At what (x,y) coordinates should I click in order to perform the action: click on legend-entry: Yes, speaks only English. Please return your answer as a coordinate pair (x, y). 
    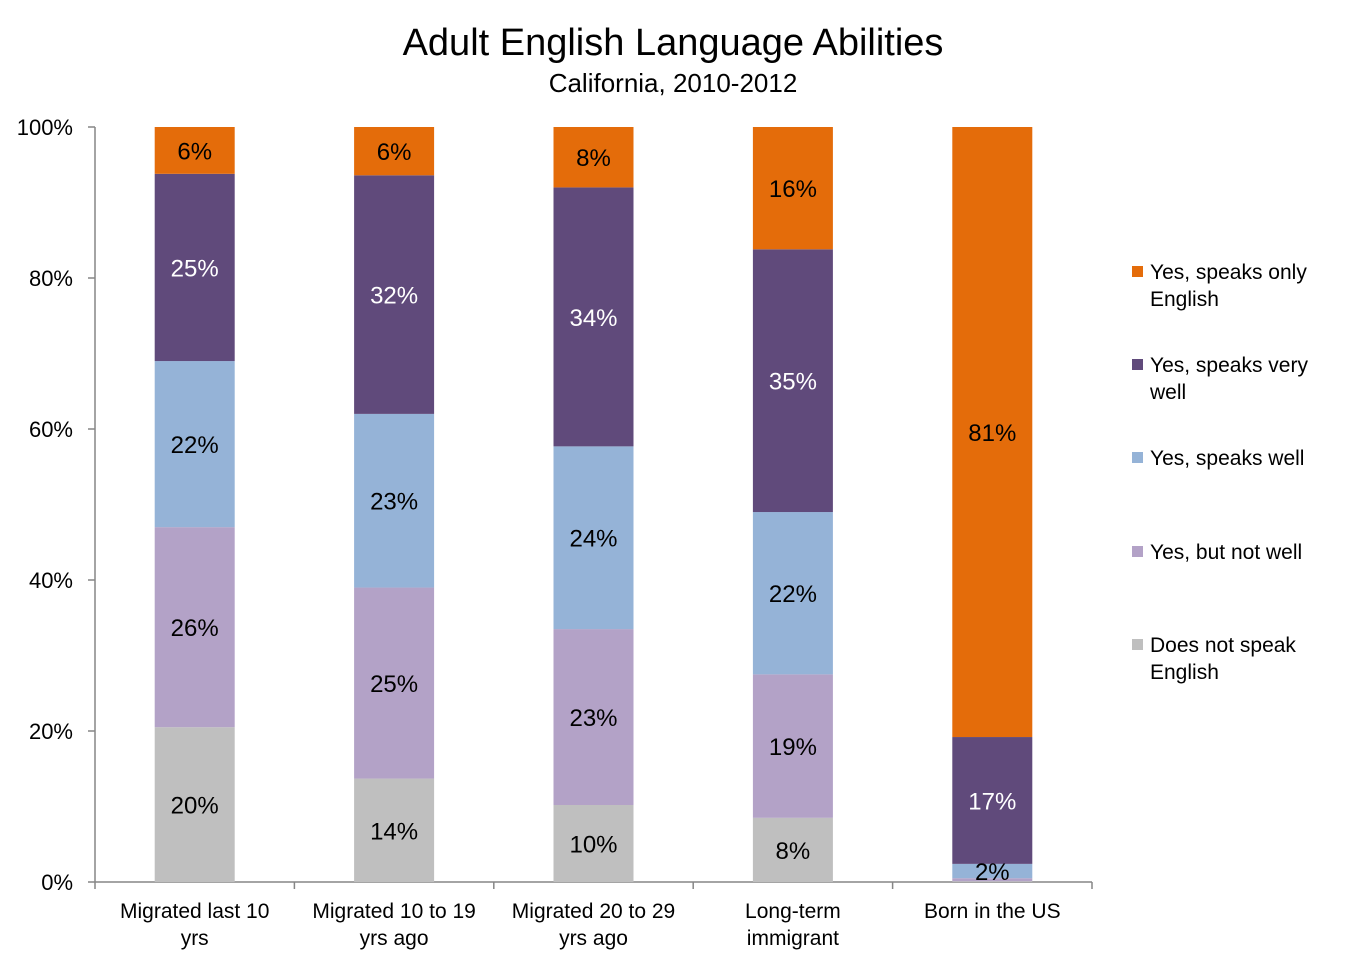
    Looking at the image, I should click on (1228, 286).